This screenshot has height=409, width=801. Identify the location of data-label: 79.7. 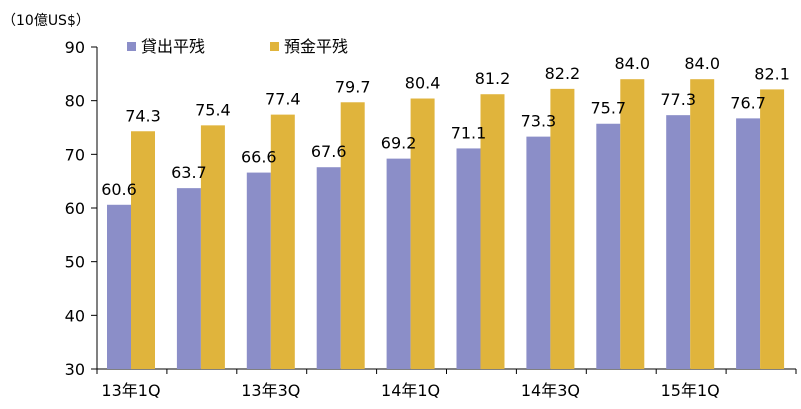
(353, 86).